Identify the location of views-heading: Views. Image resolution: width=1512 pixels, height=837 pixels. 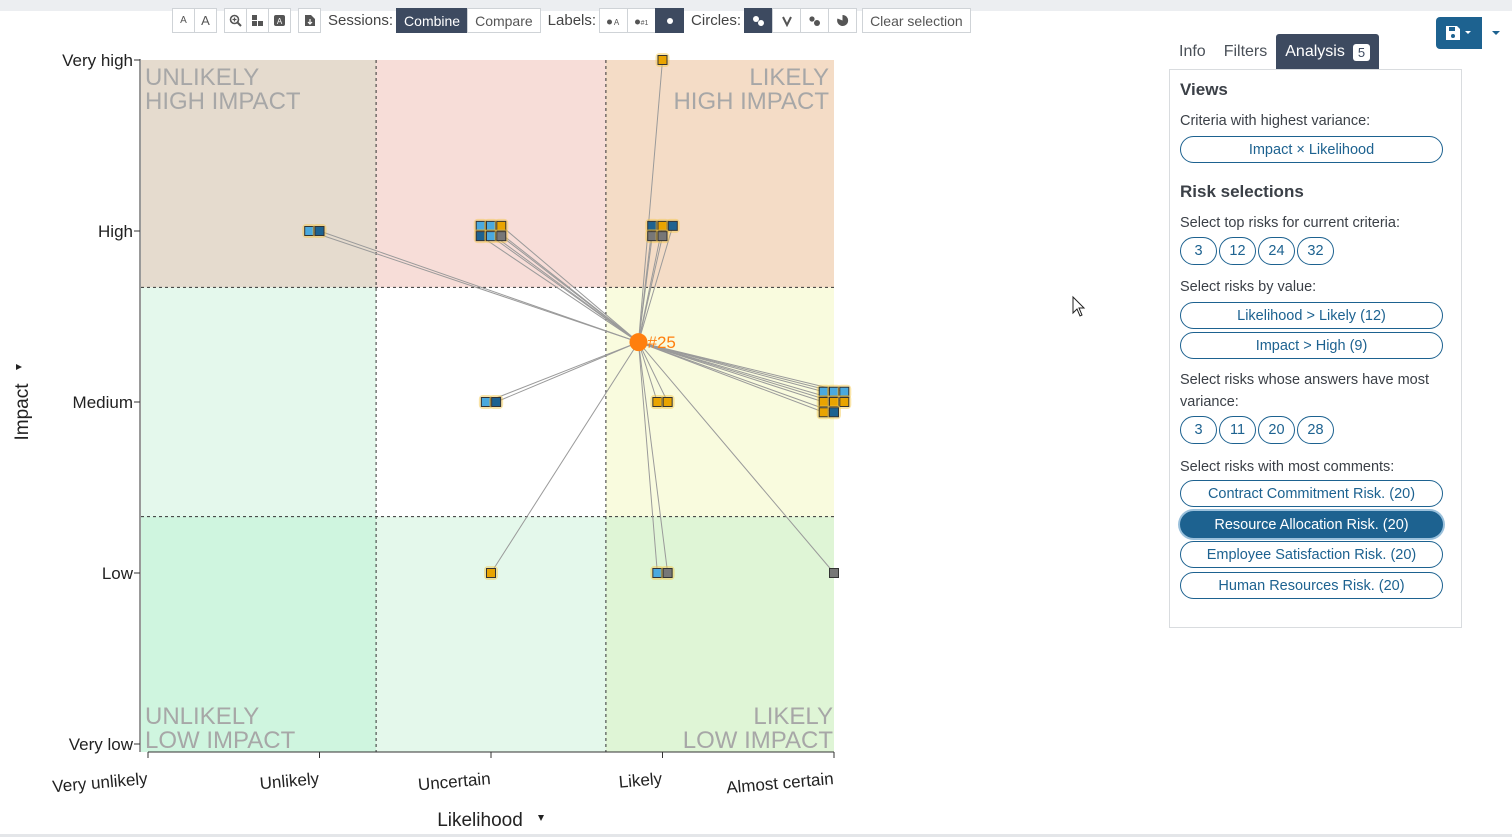
(1204, 89).